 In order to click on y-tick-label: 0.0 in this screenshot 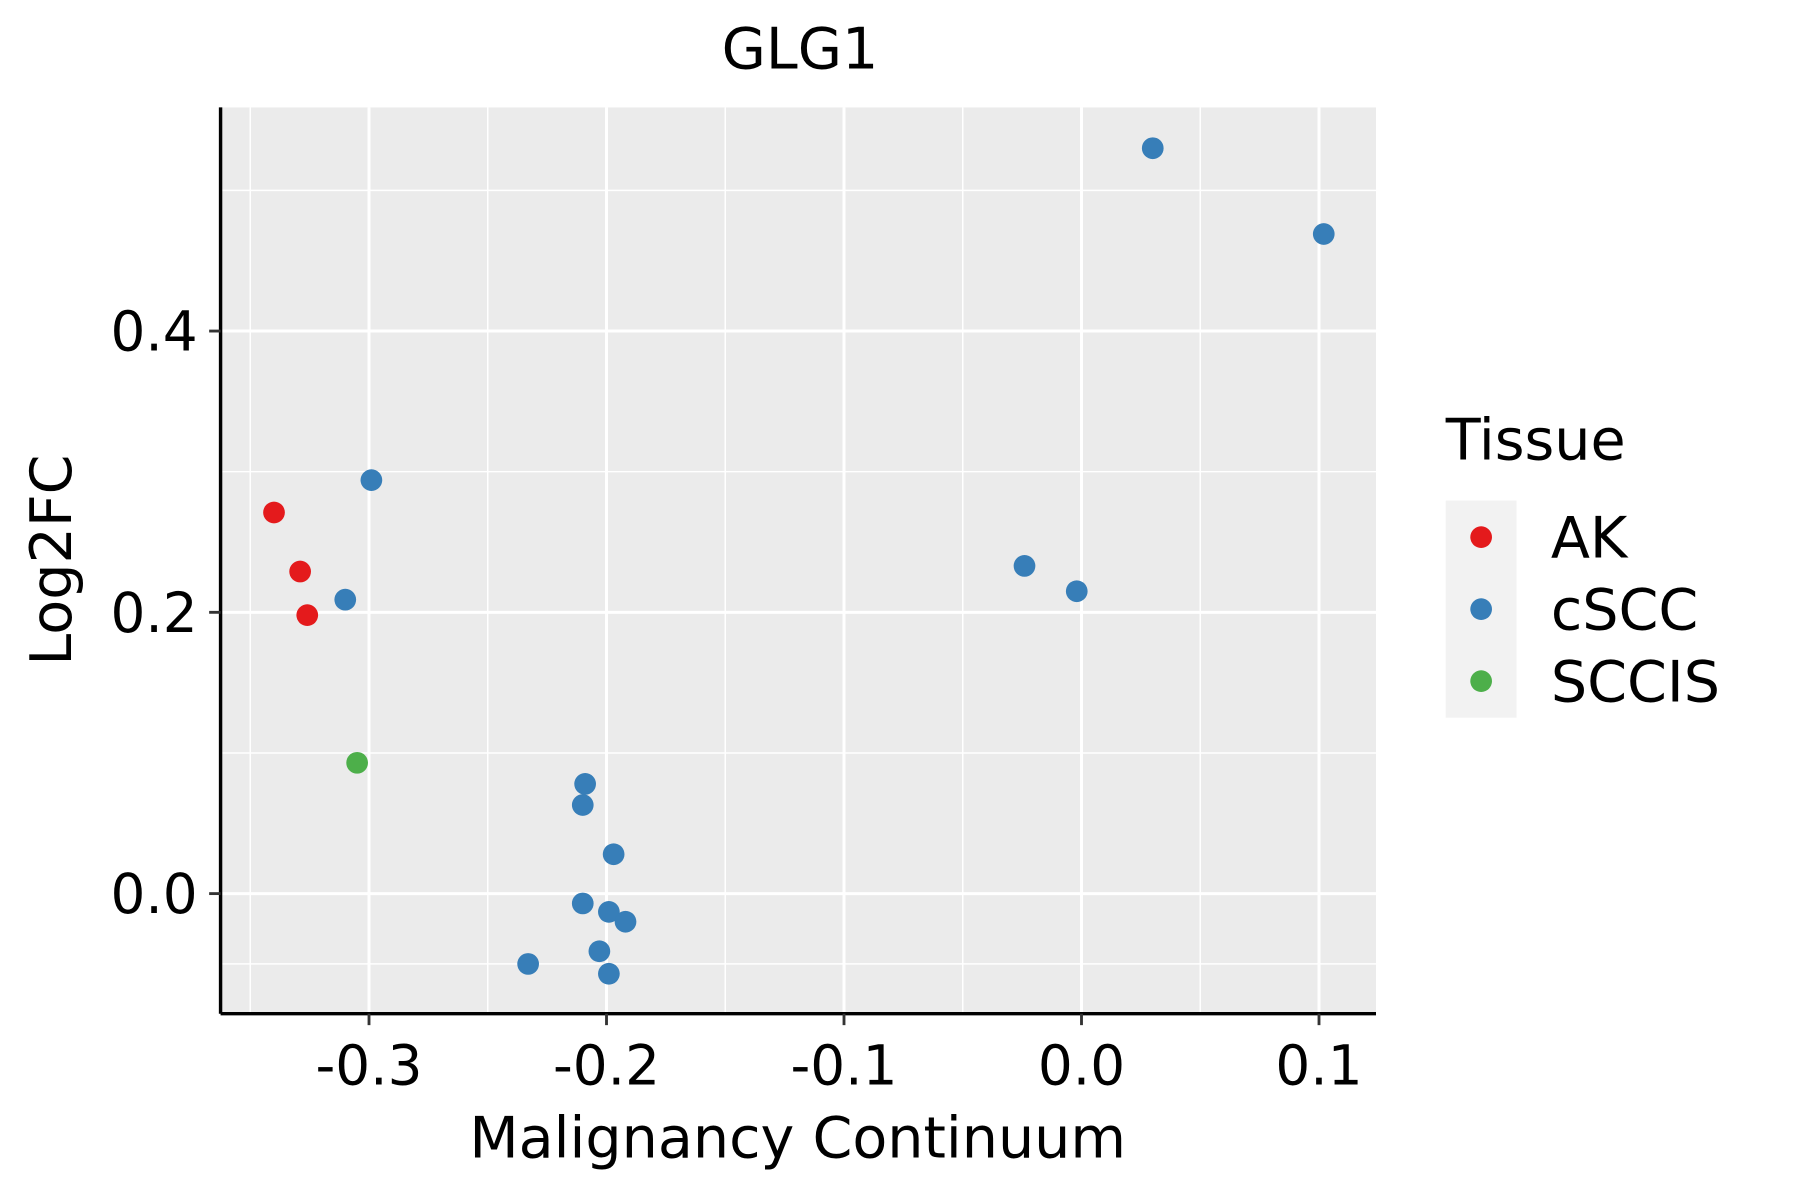, I will do `click(153, 894)`.